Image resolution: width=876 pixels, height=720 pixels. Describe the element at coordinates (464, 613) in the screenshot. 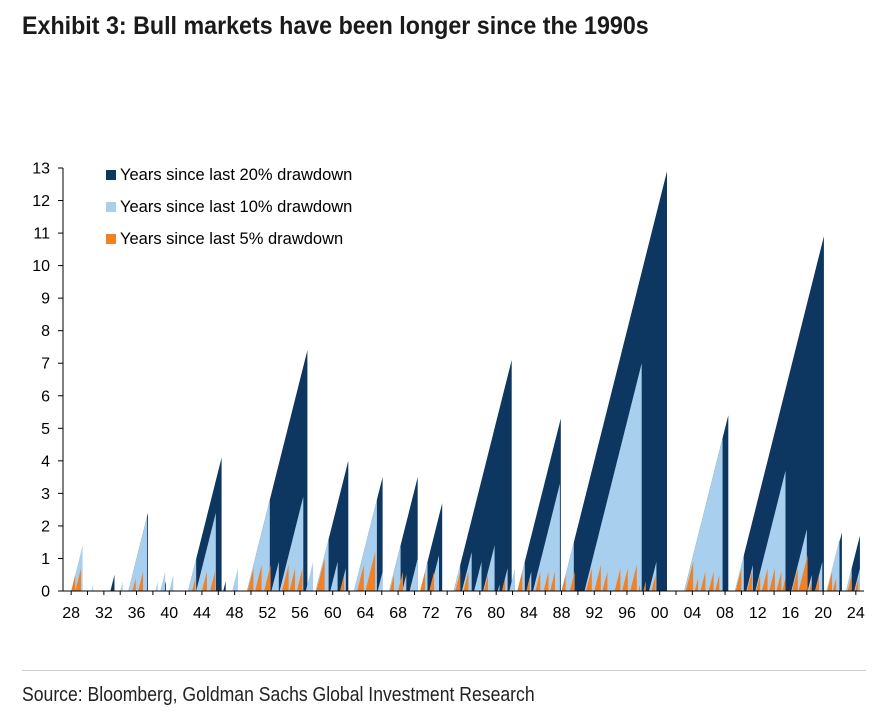

I see `x-tick-label: 76` at that location.